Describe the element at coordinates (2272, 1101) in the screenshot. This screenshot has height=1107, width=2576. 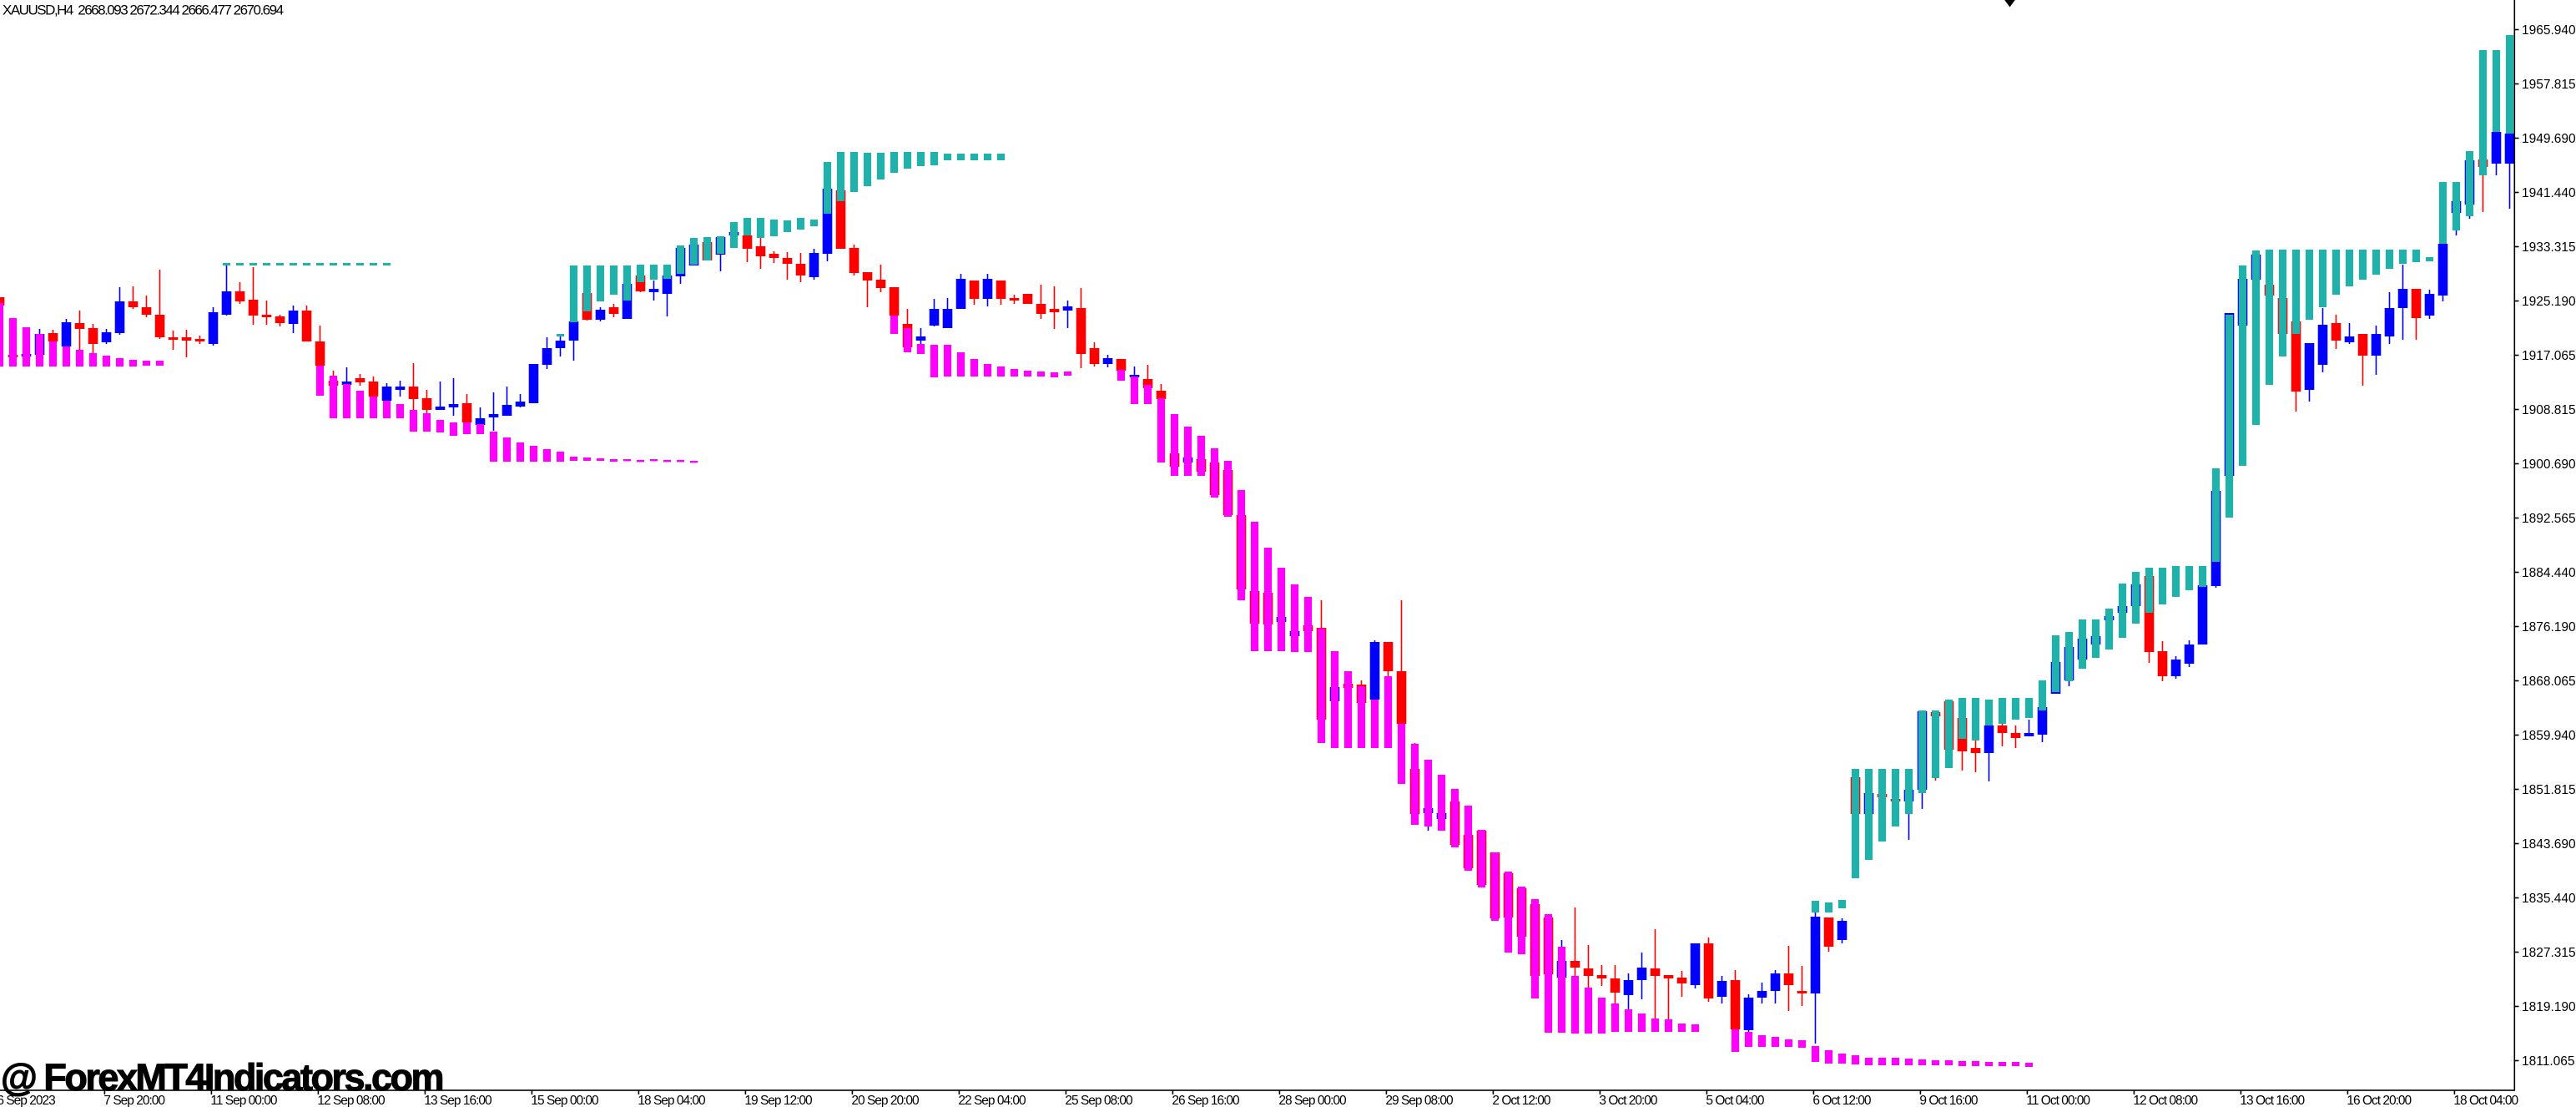
I see `svg-text: 13 Oct 16:00` at that location.